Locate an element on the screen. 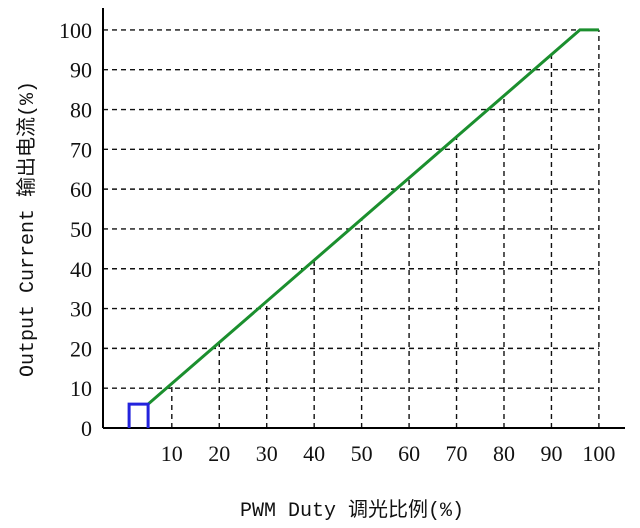 This screenshot has width=640, height=528. x-tick-label: 30 is located at coordinates (267, 453).